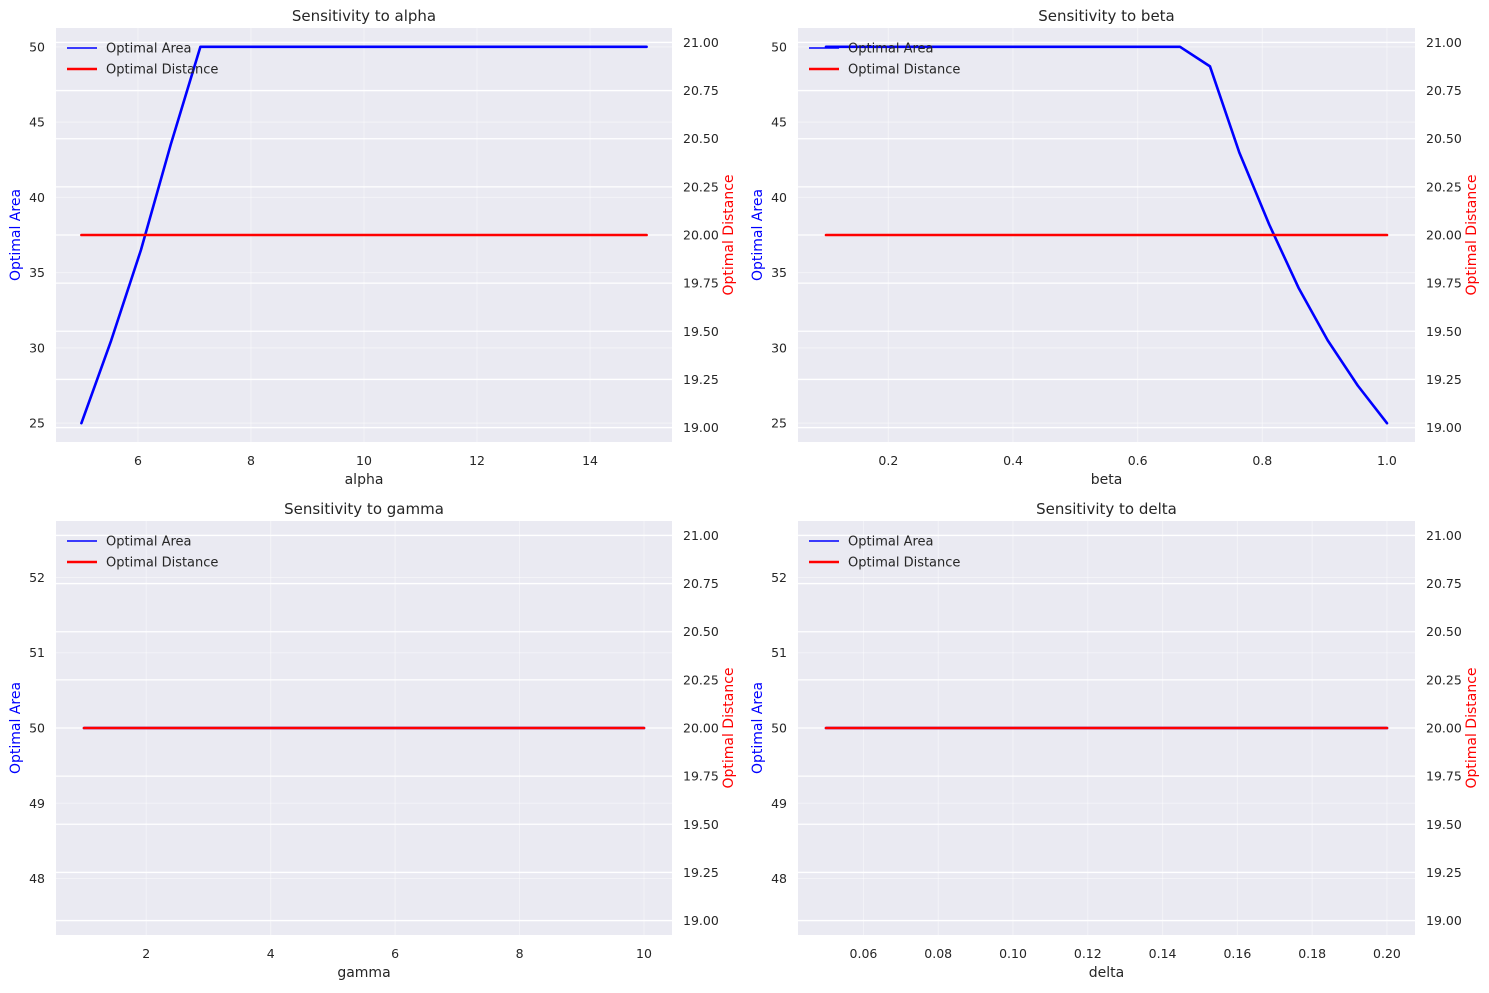  I want to click on chart-1-y-left-tick-label: 25, so click(37, 423).